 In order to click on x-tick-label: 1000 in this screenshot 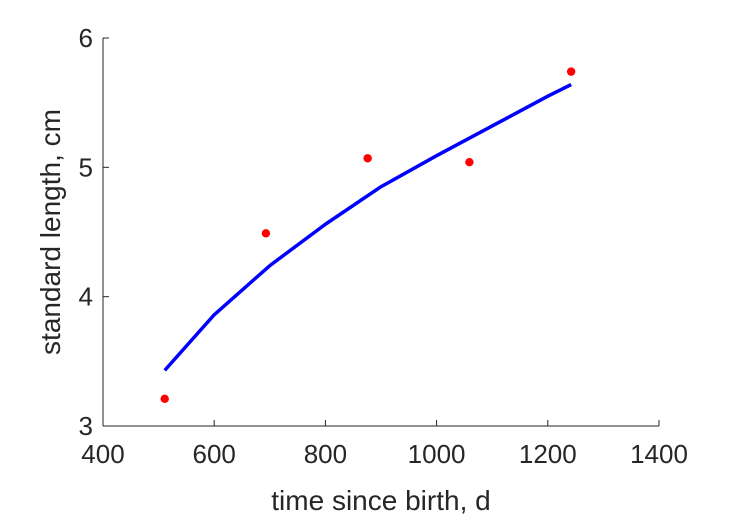, I will do `click(437, 454)`.